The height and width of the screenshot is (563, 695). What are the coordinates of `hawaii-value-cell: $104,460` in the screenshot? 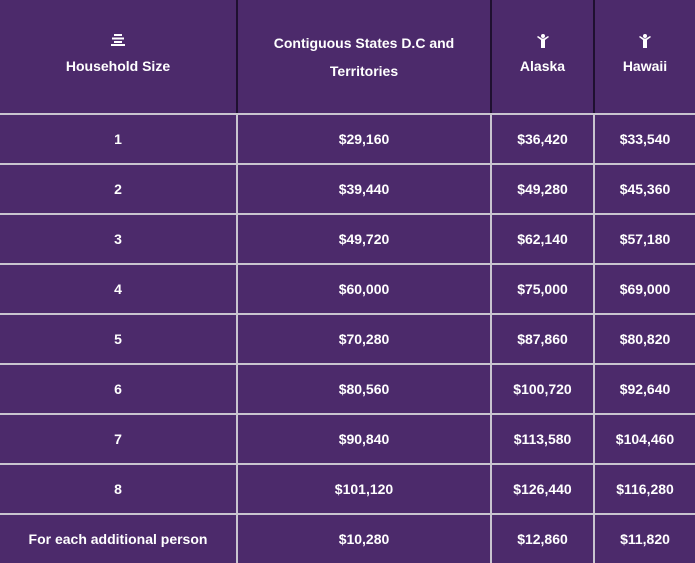 It's located at (644, 439).